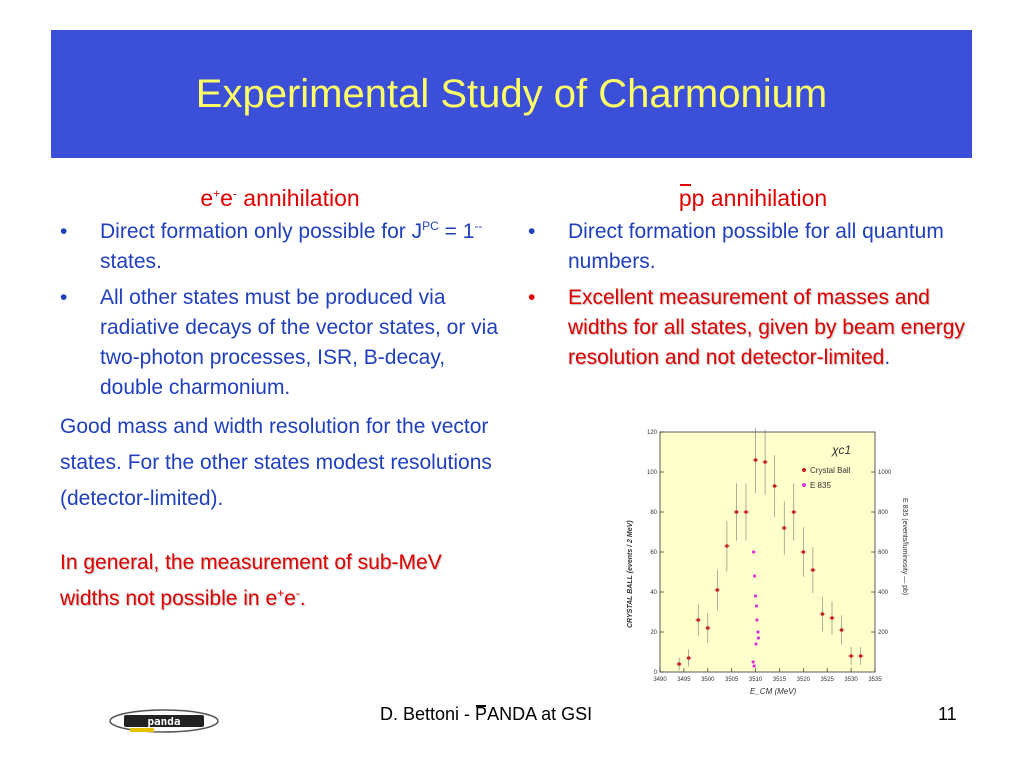 Image resolution: width=1024 pixels, height=768 pixels. Describe the element at coordinates (883, 513) in the screenshot. I see `y-tick-label-right: 800` at that location.